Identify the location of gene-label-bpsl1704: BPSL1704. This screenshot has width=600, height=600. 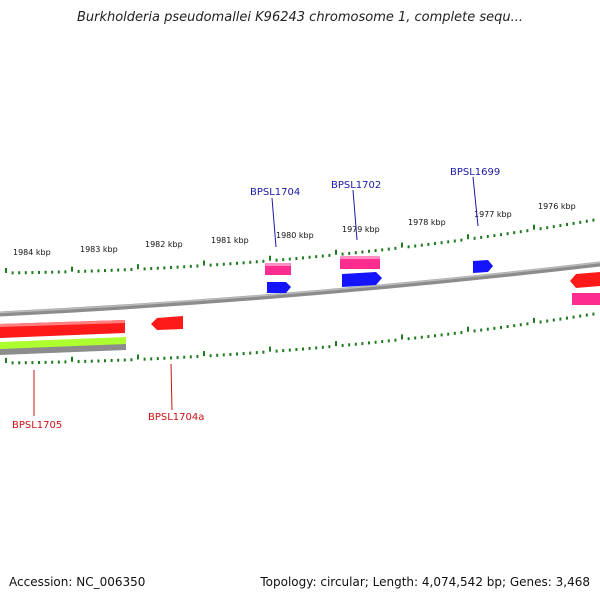
(275, 192).